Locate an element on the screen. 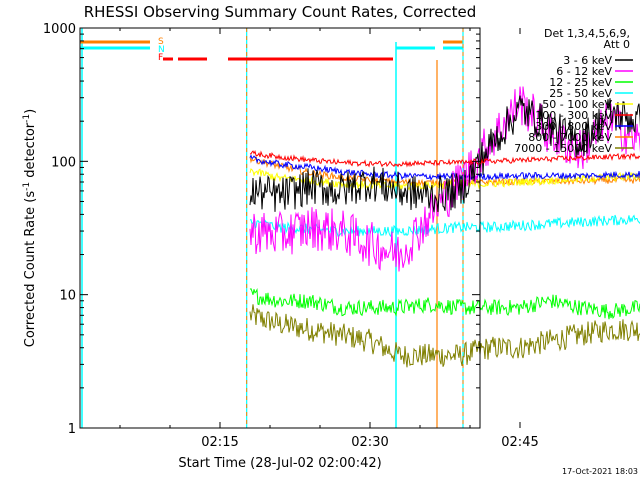 The height and width of the screenshot is (480, 640). footer-date: 17-Oct-2021 18:03 is located at coordinates (600, 471).